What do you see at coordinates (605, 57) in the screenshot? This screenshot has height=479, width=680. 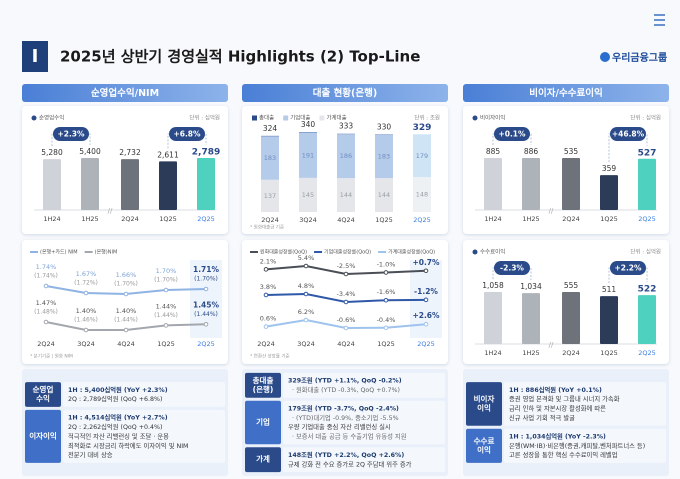 I see `logo-icon` at bounding box center [605, 57].